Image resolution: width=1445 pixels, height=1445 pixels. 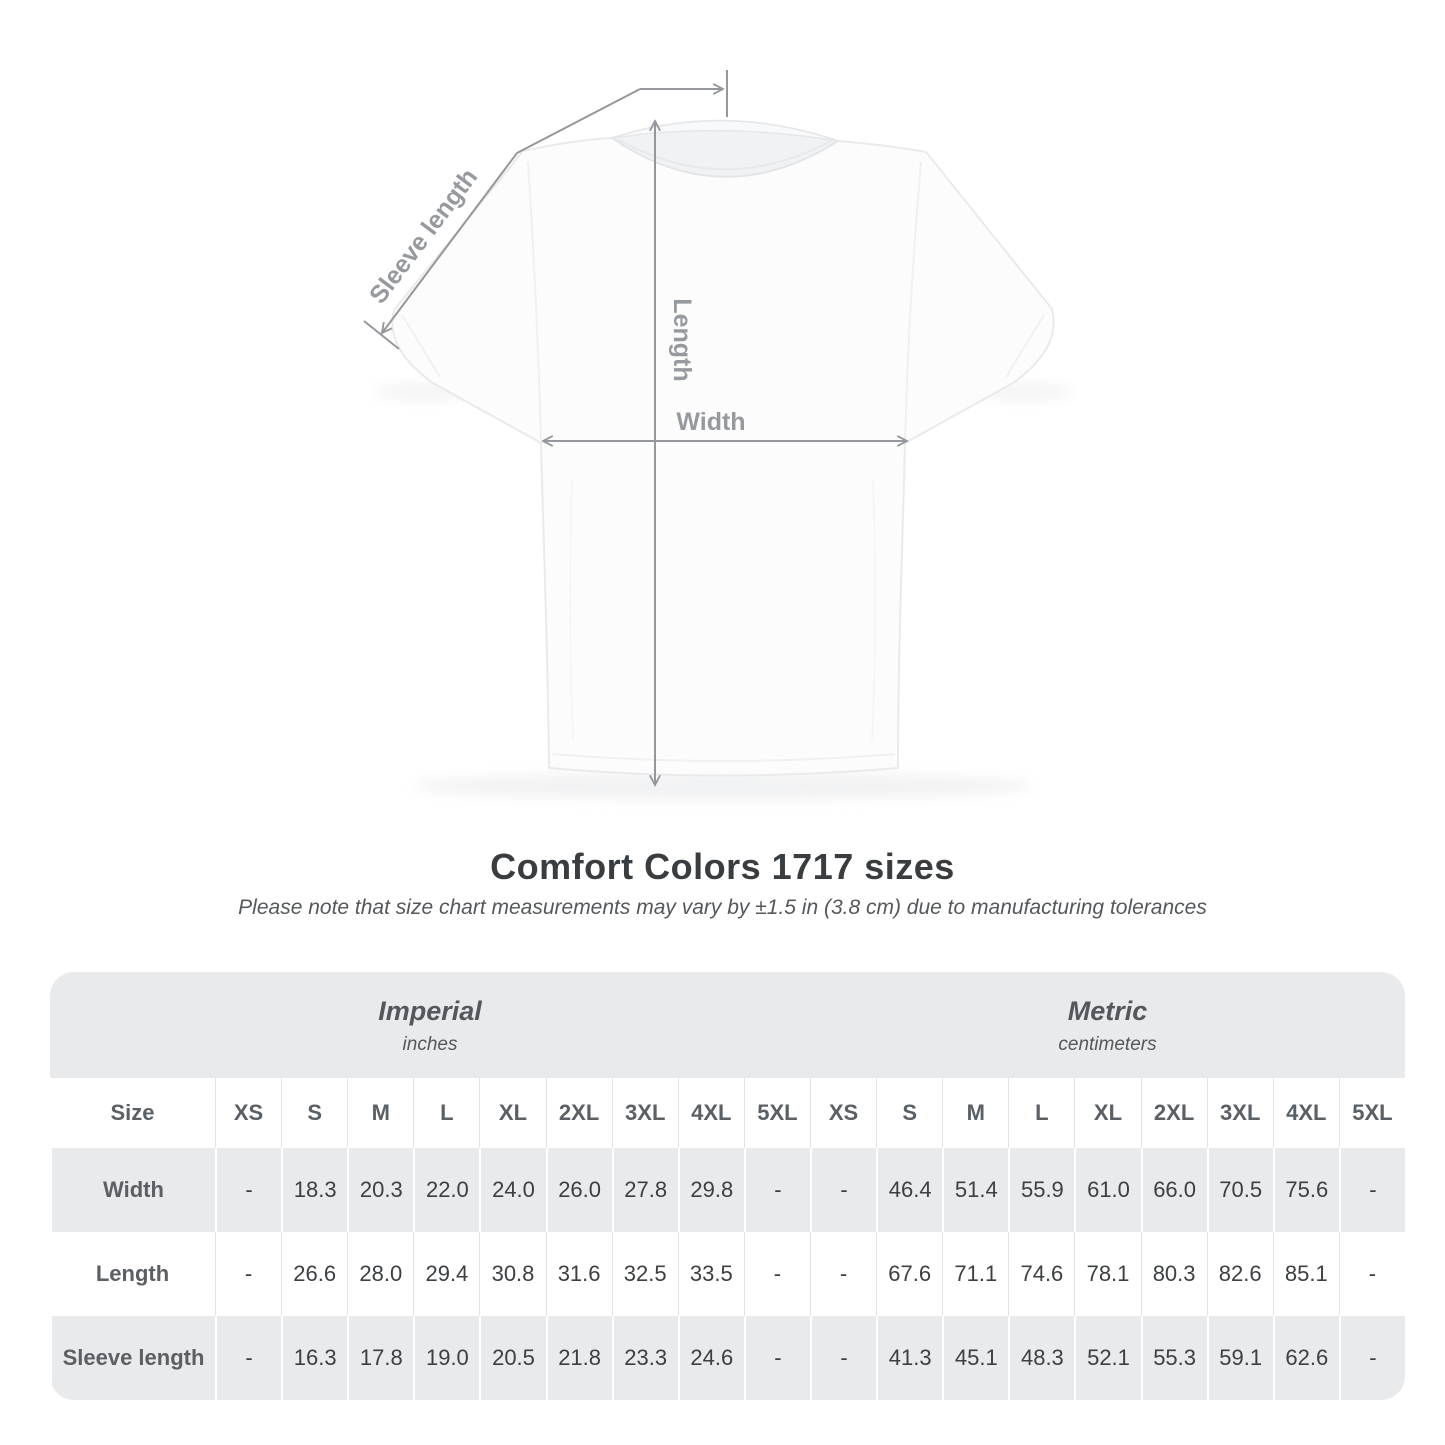 What do you see at coordinates (446, 1274) in the screenshot?
I see `value-cell: 29.4` at bounding box center [446, 1274].